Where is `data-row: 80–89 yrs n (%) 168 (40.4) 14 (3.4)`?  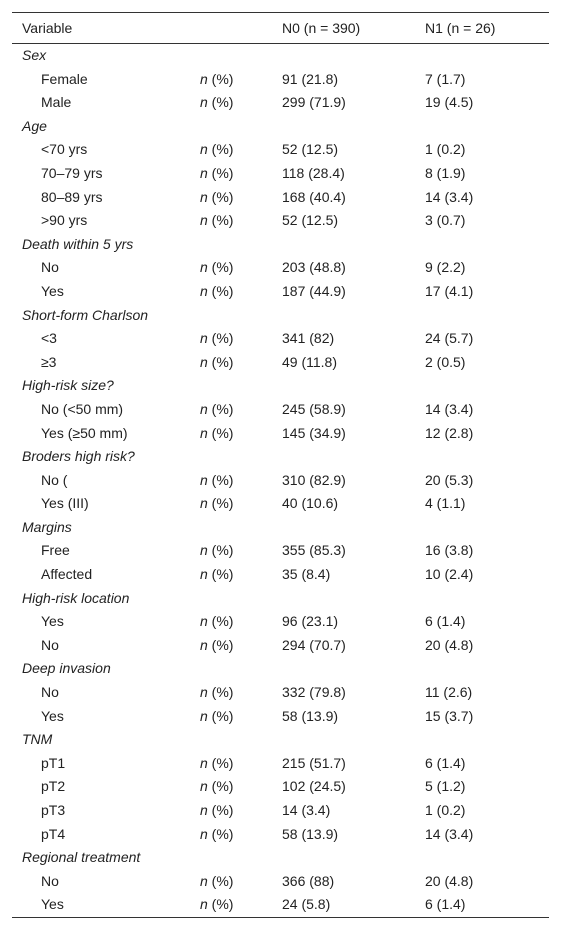 data-row: 80–89 yrs n (%) 168 (40.4) 14 (3.4) is located at coordinates (280, 198).